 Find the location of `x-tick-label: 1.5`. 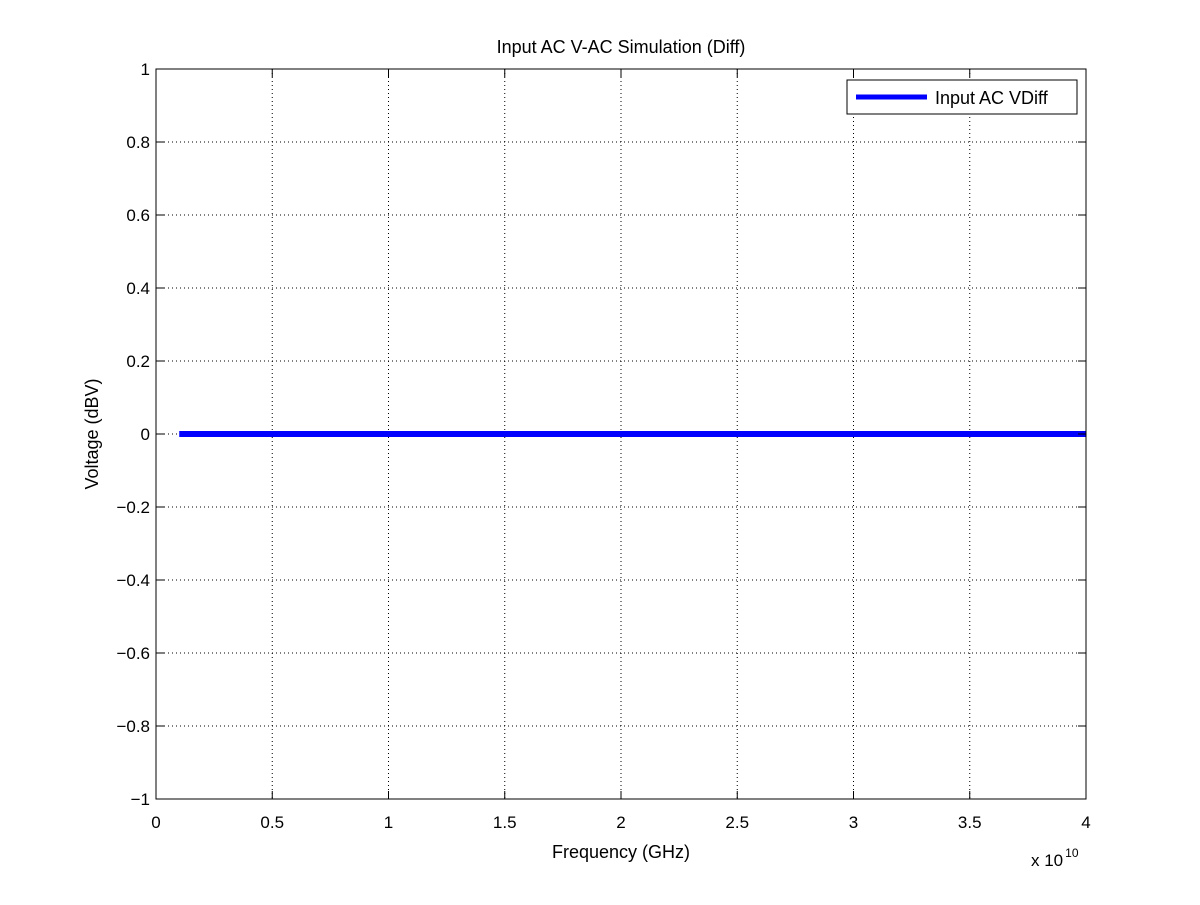

x-tick-label: 1.5 is located at coordinates (505, 822).